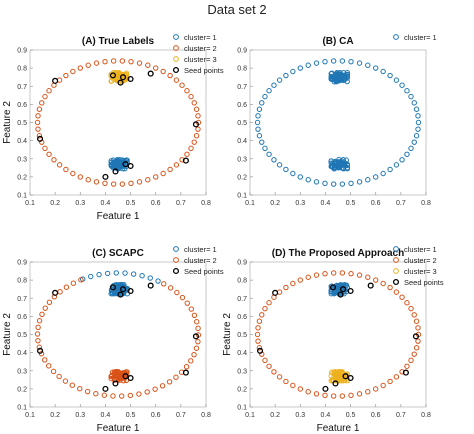  Describe the element at coordinates (204, 70) in the screenshot. I see `legend-entry: Seed points` at that location.